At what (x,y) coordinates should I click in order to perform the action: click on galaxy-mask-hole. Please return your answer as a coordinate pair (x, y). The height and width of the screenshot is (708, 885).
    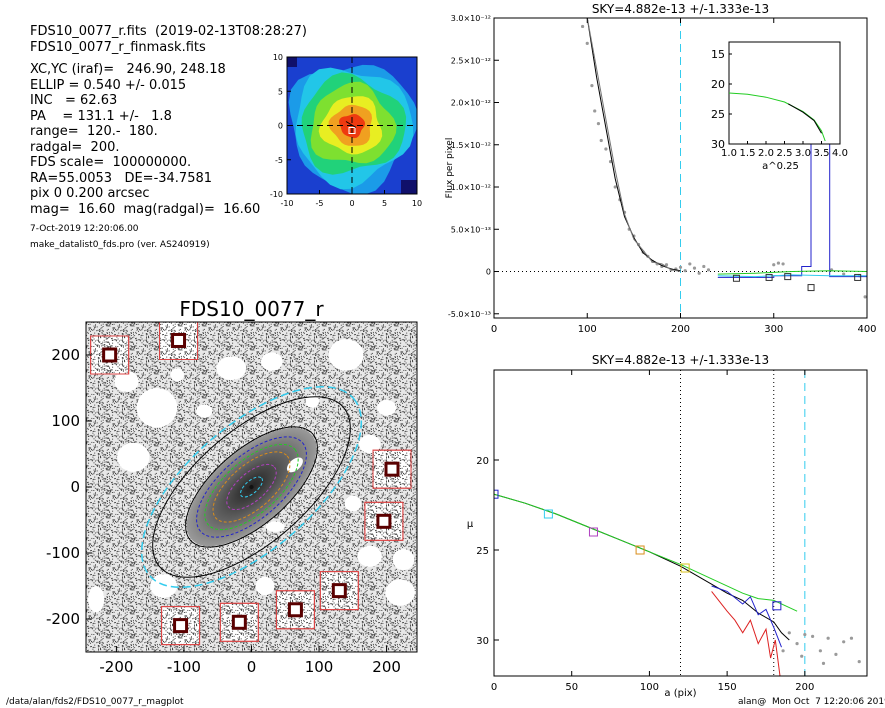
    Looking at the image, I should click on (294, 465).